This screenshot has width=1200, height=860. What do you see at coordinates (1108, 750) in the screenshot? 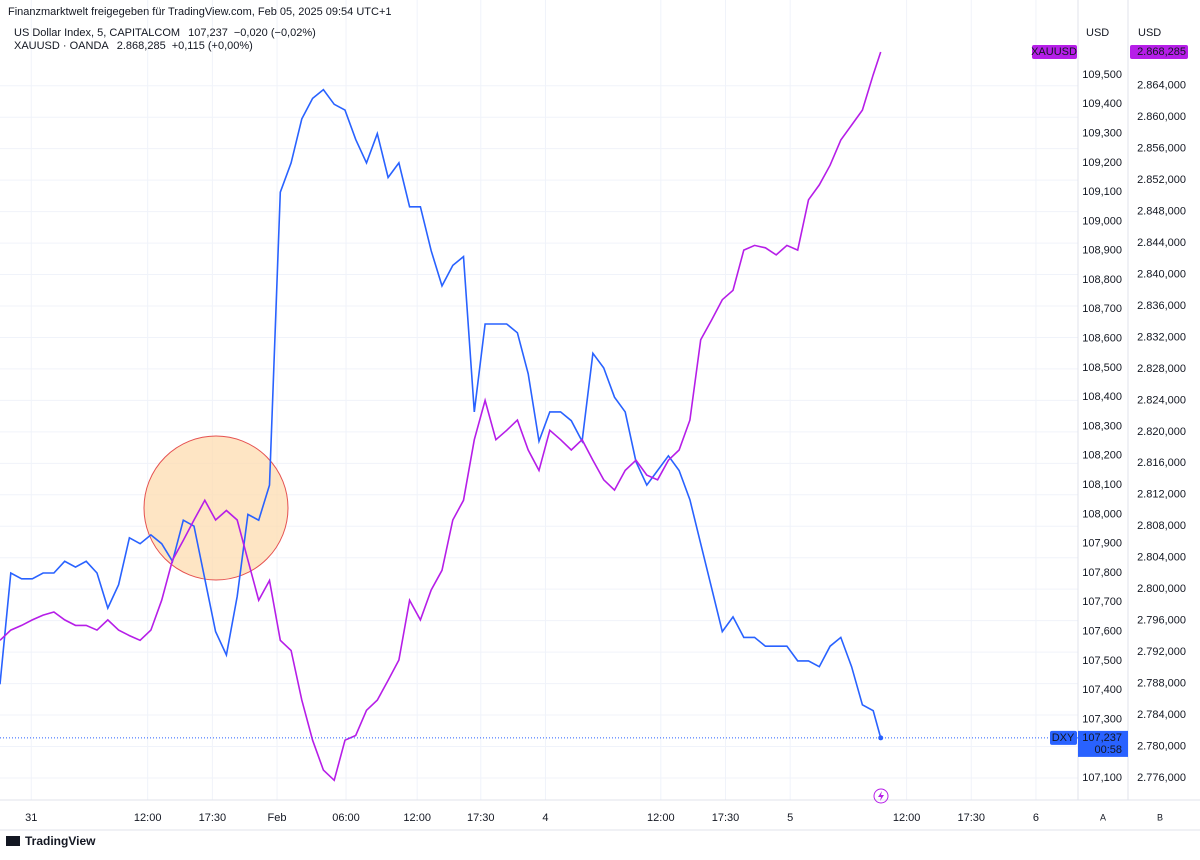
I see `badge-text: 00:58` at bounding box center [1108, 750].